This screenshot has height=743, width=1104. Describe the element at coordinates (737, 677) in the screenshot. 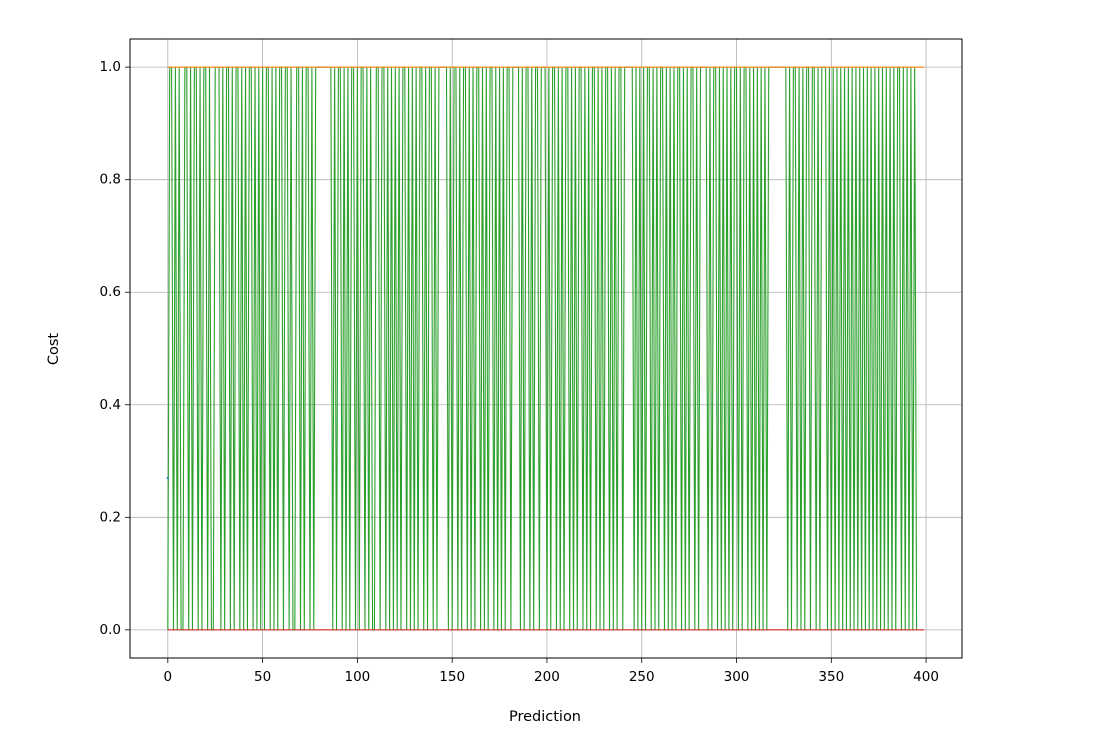

I see `x-tick-label: 300` at that location.